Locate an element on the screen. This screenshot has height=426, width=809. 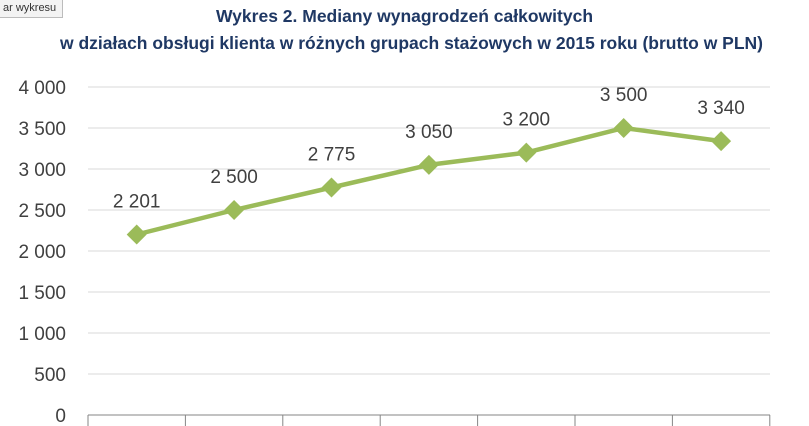
y-tick-label: 500 is located at coordinates (50, 375).